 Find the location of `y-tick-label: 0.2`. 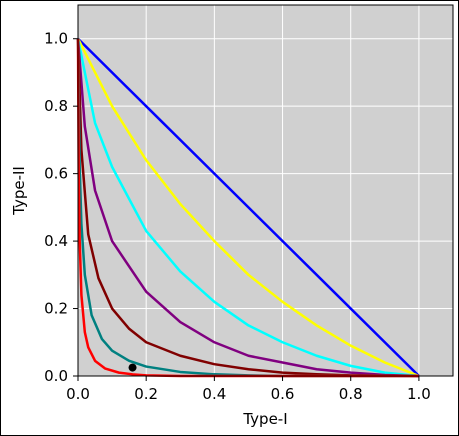

y-tick-label: 0.2 is located at coordinates (56, 309).